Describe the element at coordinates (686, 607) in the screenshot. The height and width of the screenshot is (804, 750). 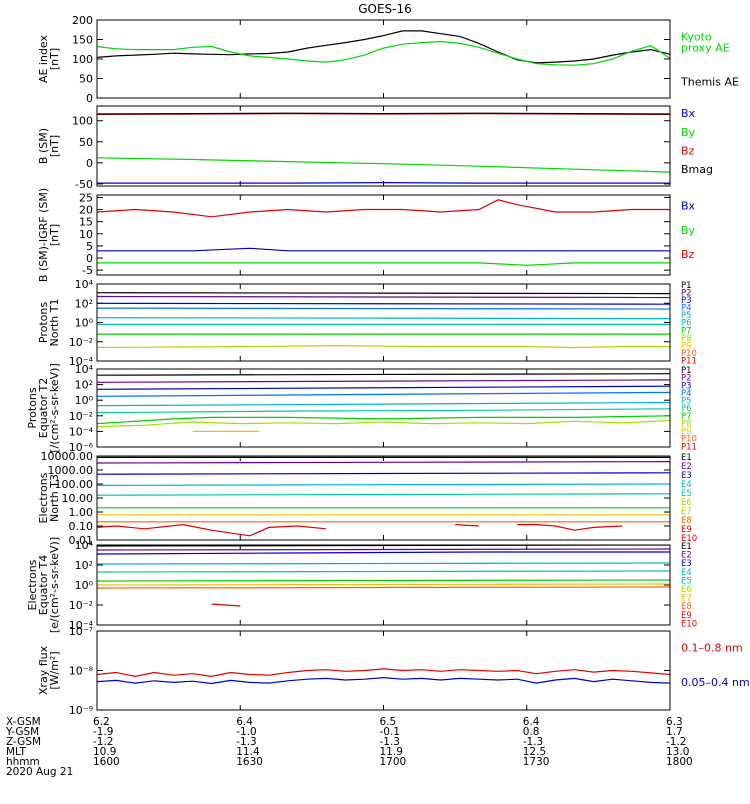
I see `legend-entry: E8` at that location.